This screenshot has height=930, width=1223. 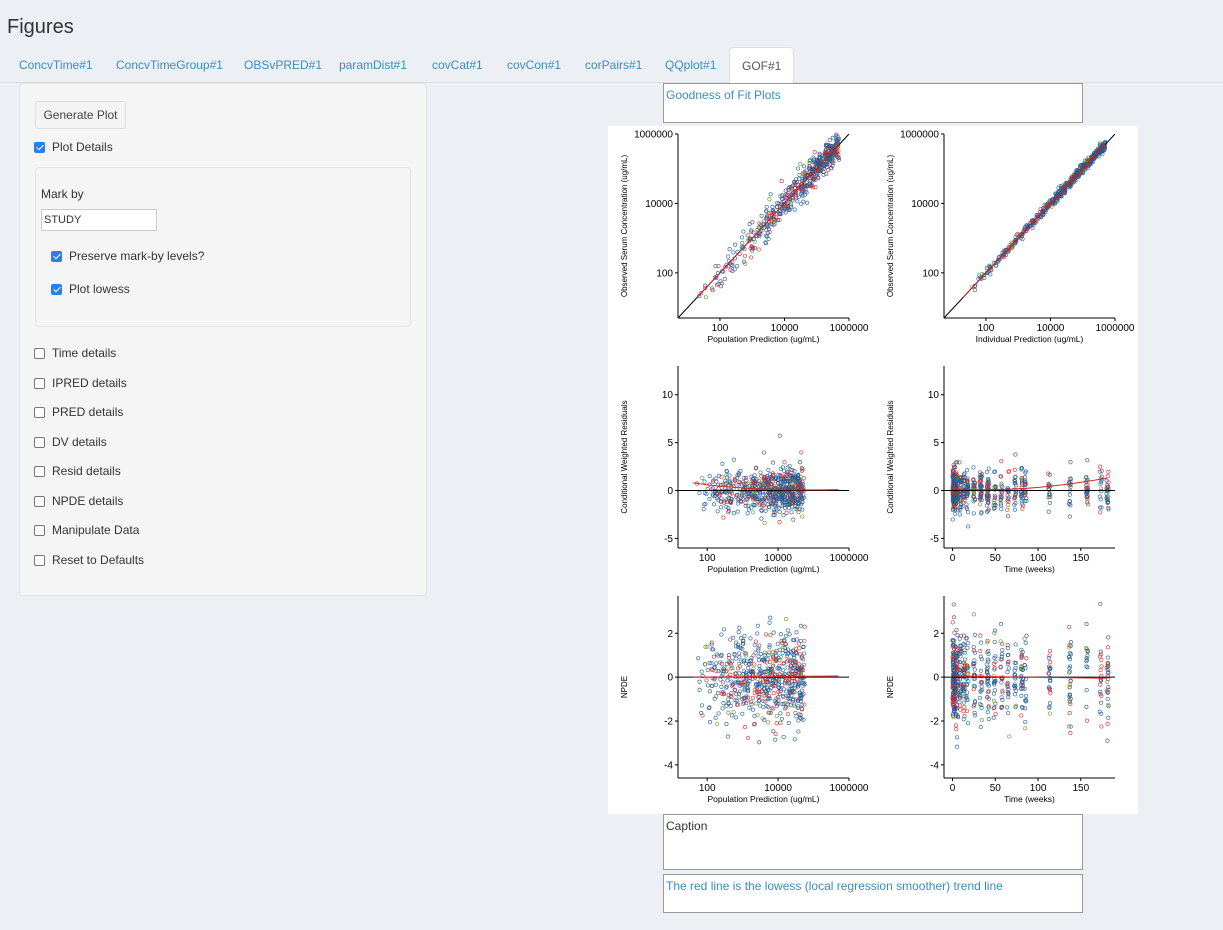 I want to click on preserve-levels-checkbox, so click(x=56, y=256).